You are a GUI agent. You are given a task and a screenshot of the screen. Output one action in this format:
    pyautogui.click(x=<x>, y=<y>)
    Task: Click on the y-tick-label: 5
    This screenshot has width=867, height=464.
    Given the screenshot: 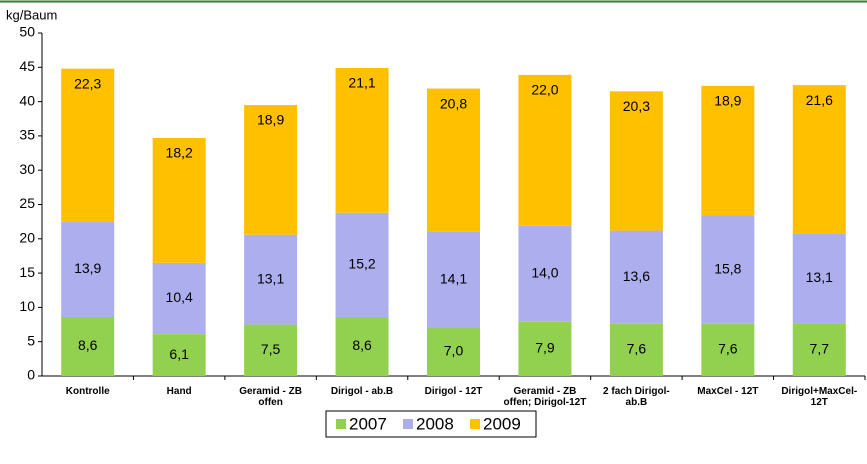 What is the action you would take?
    pyautogui.click(x=31, y=340)
    